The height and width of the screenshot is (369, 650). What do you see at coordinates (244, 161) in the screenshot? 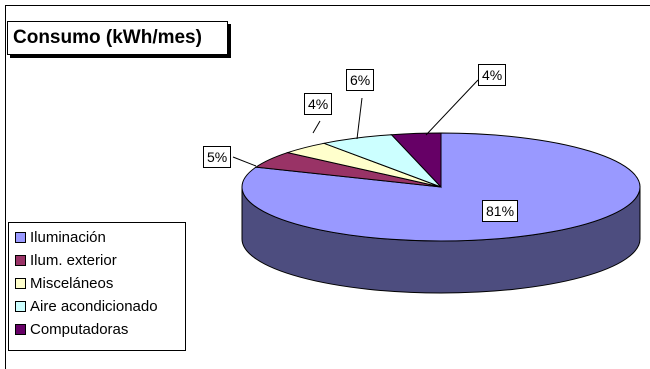
I see `leader-line-ilum-exterior` at bounding box center [244, 161].